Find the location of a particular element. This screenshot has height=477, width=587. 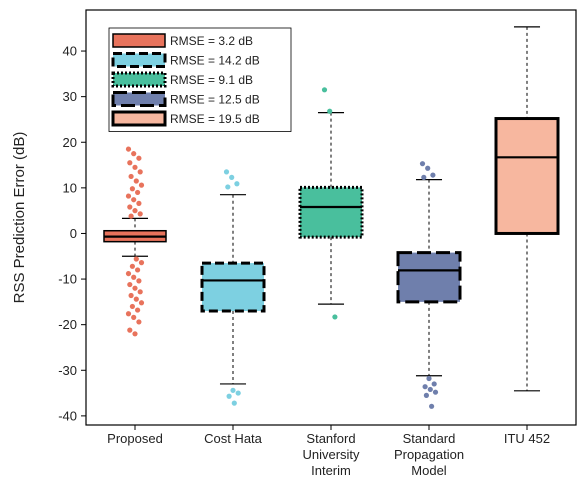

x-tick-label: Cost Hata is located at coordinates (233, 438).